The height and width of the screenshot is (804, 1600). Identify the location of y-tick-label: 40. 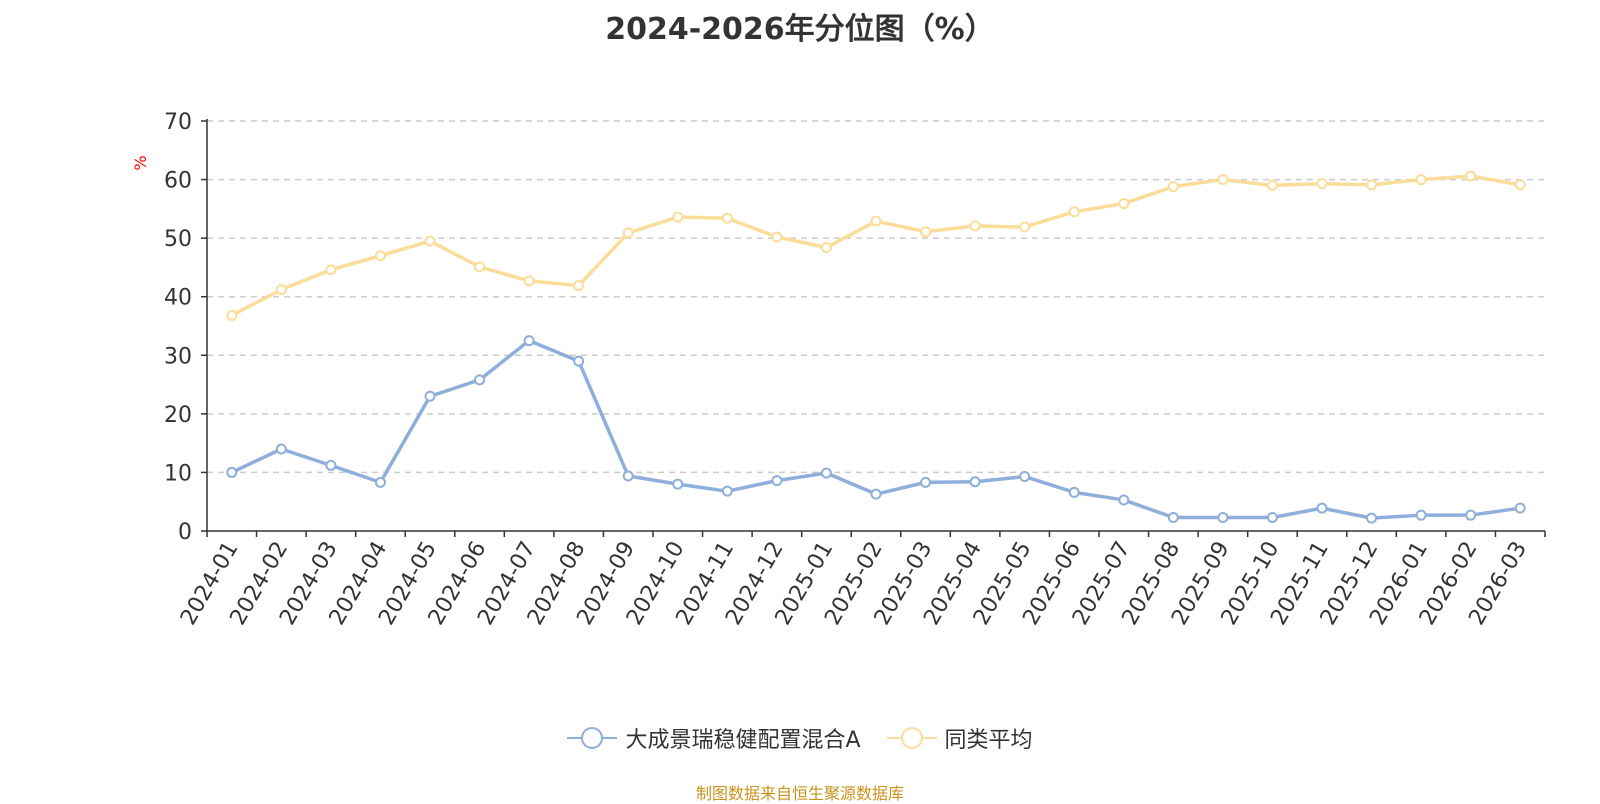
(178, 298).